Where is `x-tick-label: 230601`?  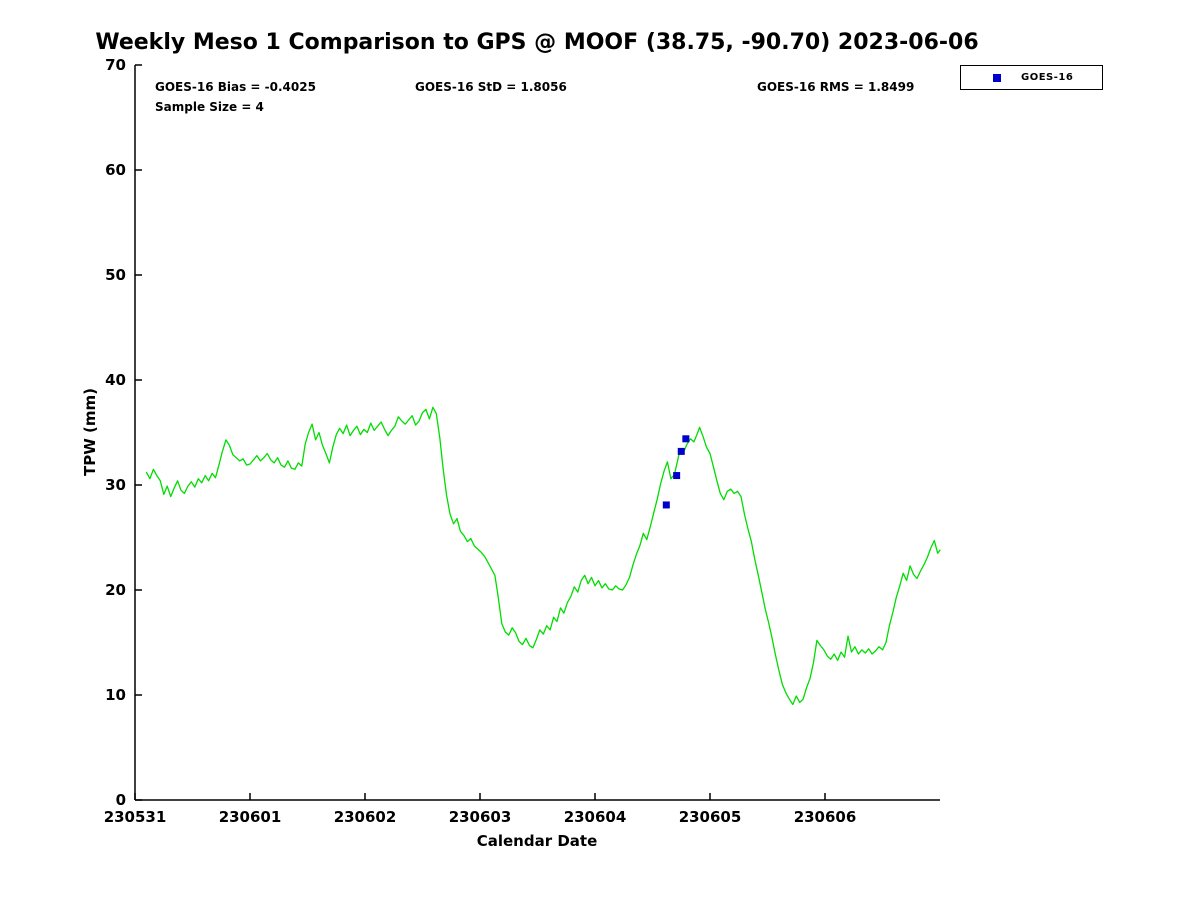 x-tick-label: 230601 is located at coordinates (250, 817).